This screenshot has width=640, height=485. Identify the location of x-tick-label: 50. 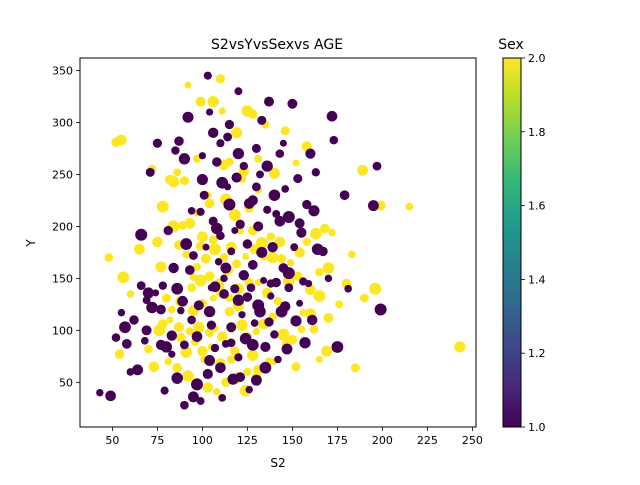
(112, 440).